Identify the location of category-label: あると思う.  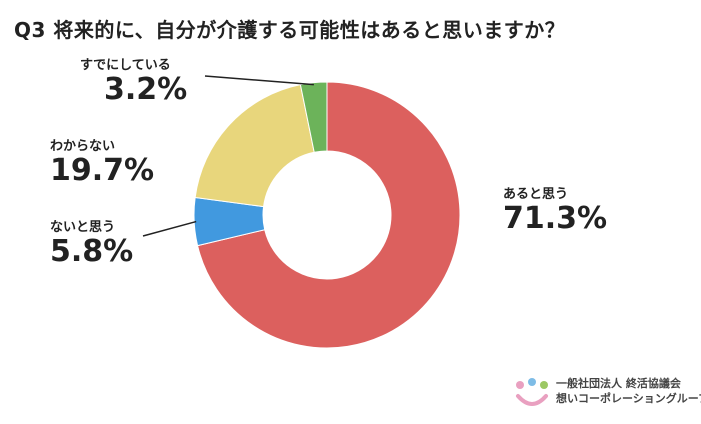
(536, 194).